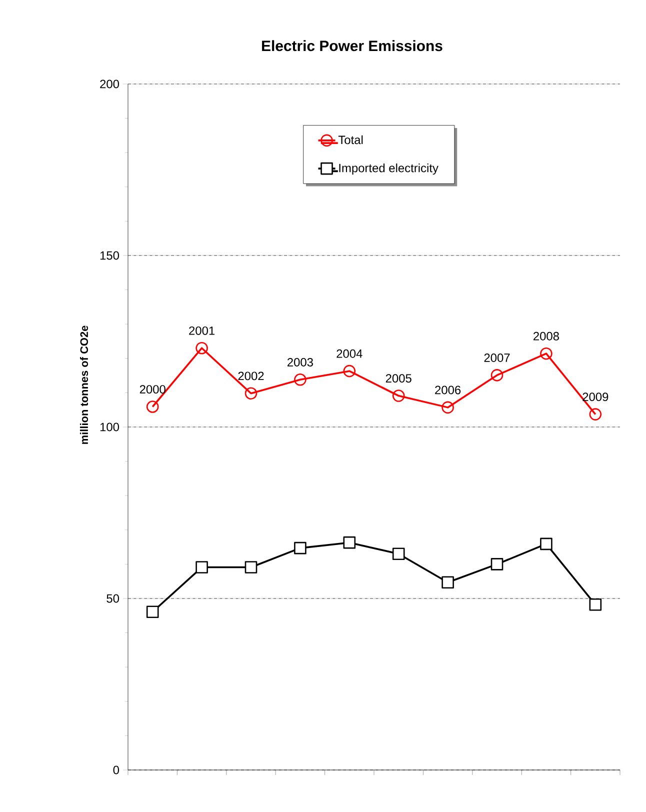 This screenshot has height=812, width=646. What do you see at coordinates (113, 598) in the screenshot?
I see `y-tick-label: 50` at bounding box center [113, 598].